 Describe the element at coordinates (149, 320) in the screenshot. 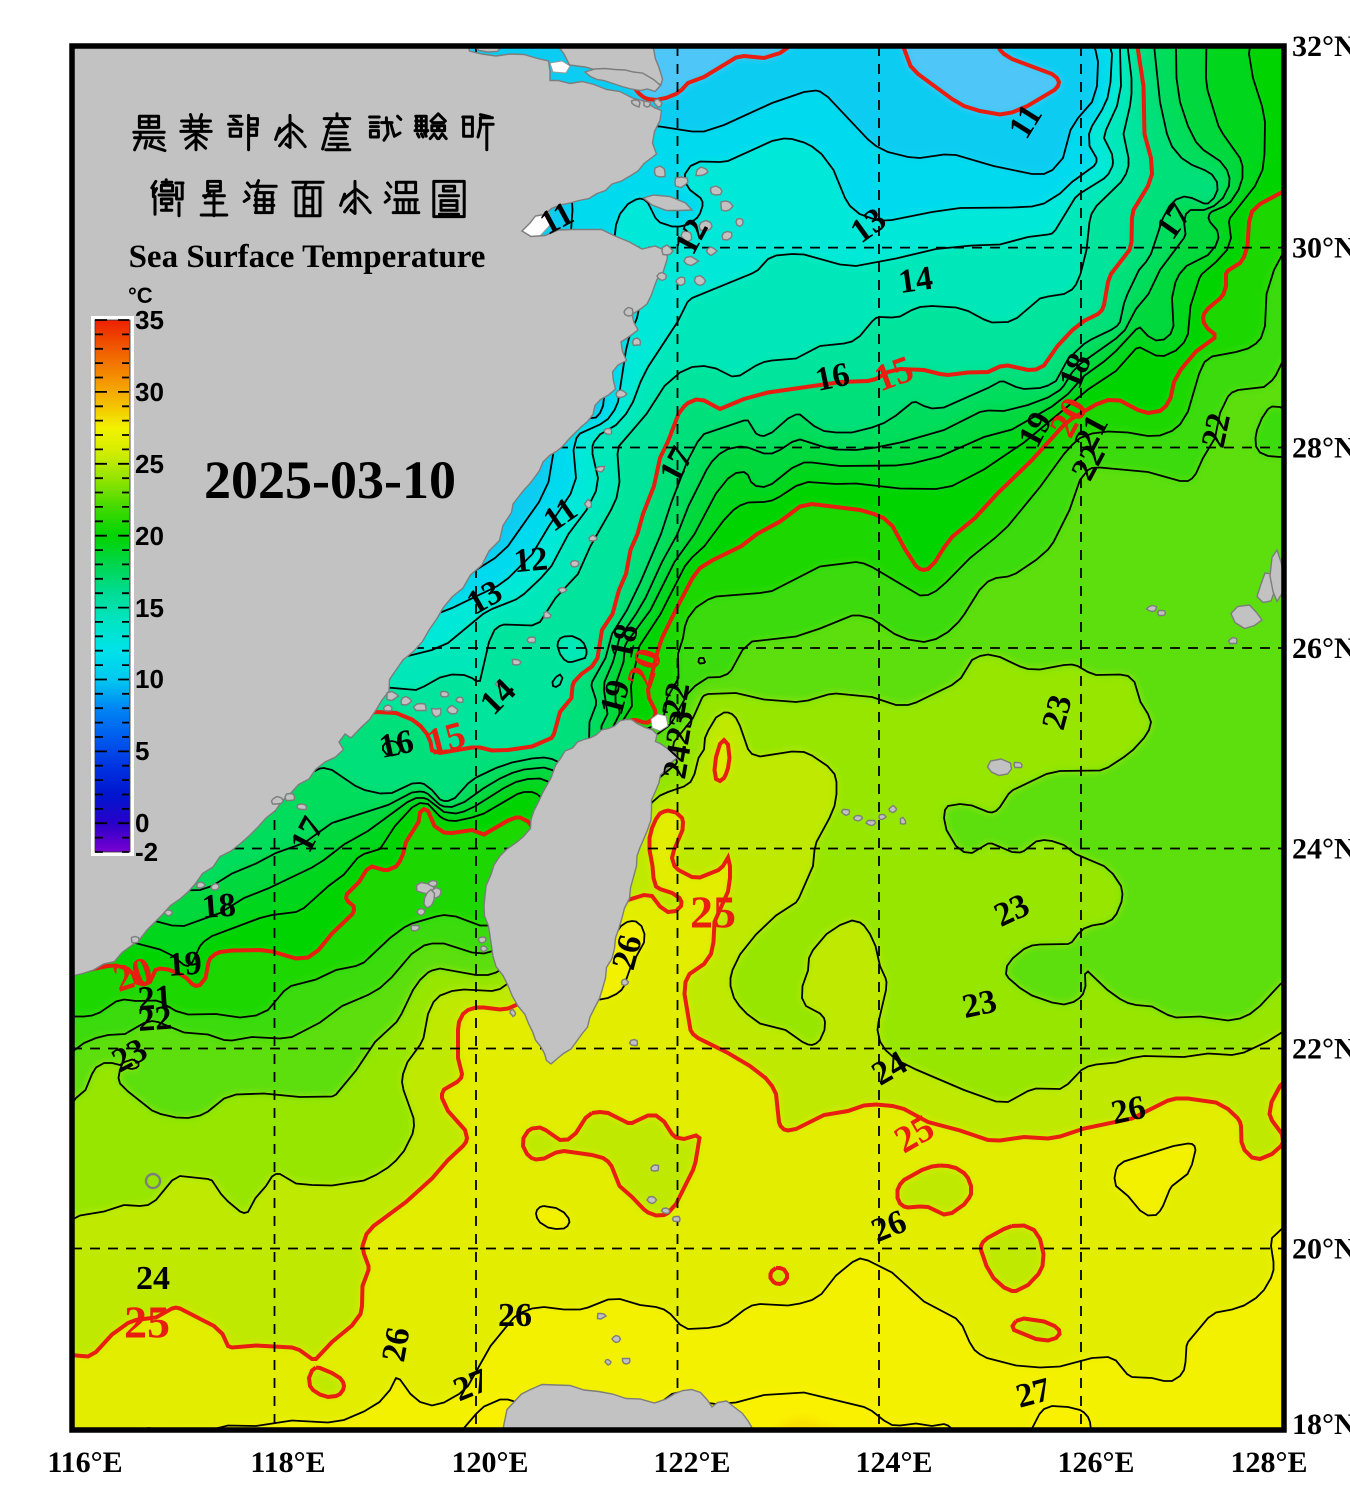

I see `svg-text: 35` at that location.